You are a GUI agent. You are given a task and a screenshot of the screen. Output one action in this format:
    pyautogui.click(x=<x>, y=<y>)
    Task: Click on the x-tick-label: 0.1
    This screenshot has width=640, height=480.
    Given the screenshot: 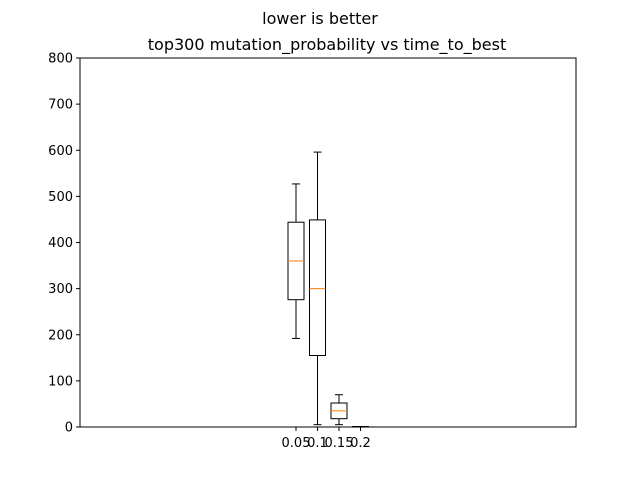 What is the action you would take?
    pyautogui.click(x=317, y=443)
    